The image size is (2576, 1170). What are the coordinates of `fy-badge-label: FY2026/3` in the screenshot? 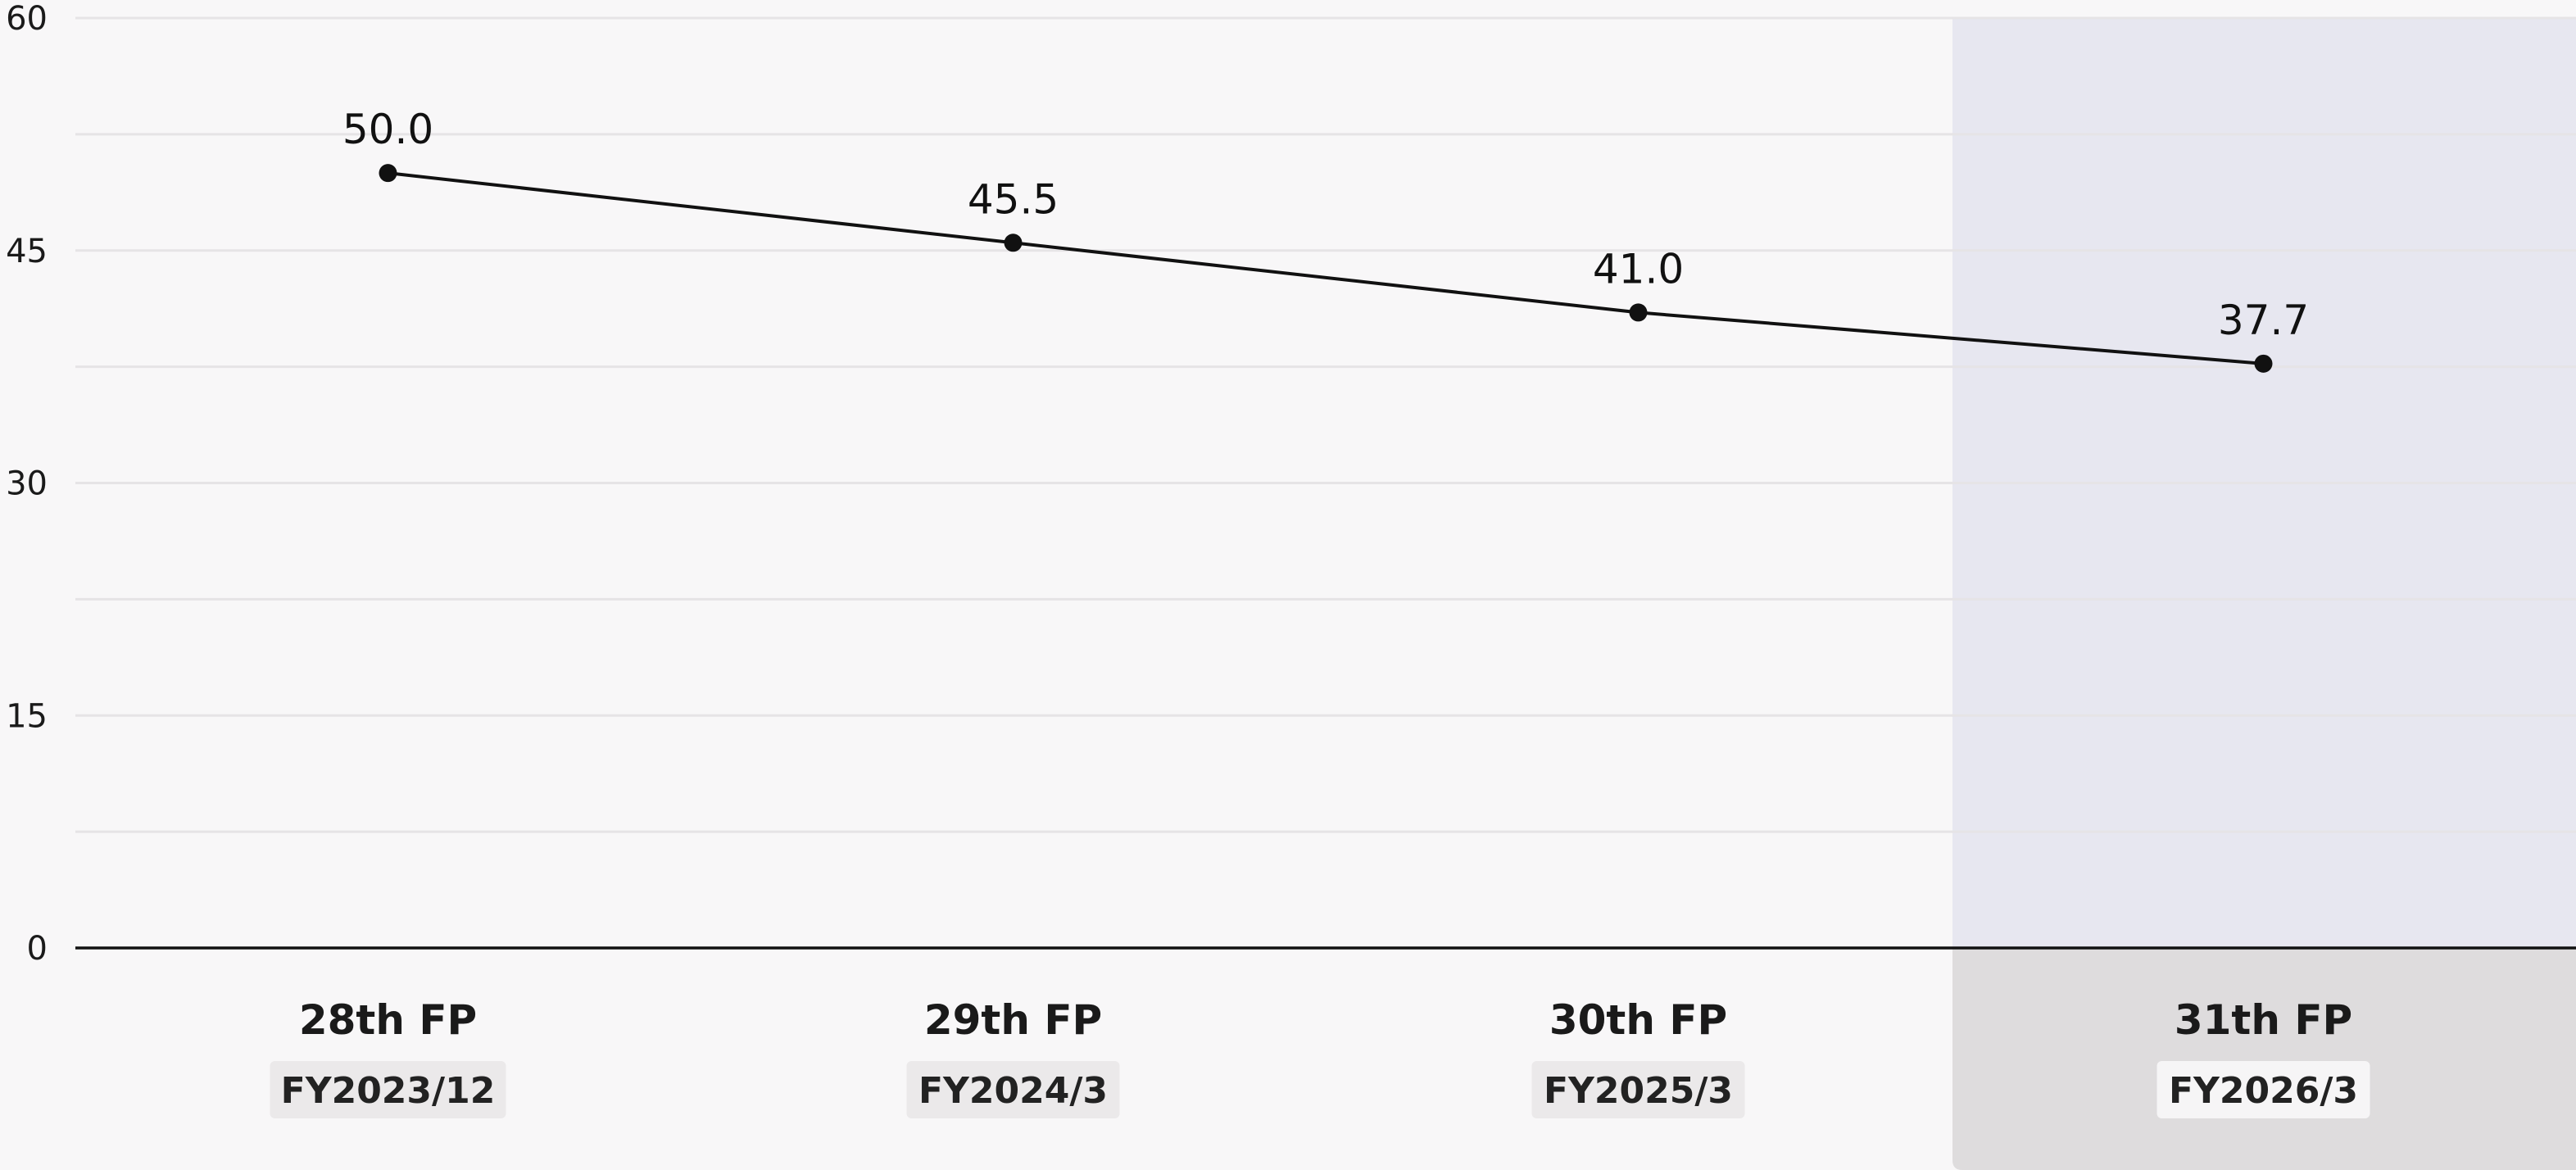 It's located at (2263, 1091).